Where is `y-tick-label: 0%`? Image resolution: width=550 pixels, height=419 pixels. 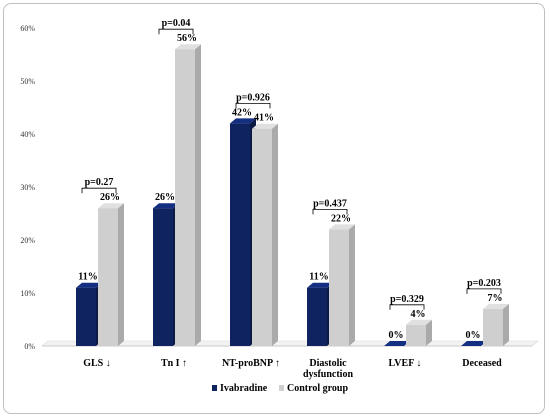
y-tick-label: 0% is located at coordinates (29, 346).